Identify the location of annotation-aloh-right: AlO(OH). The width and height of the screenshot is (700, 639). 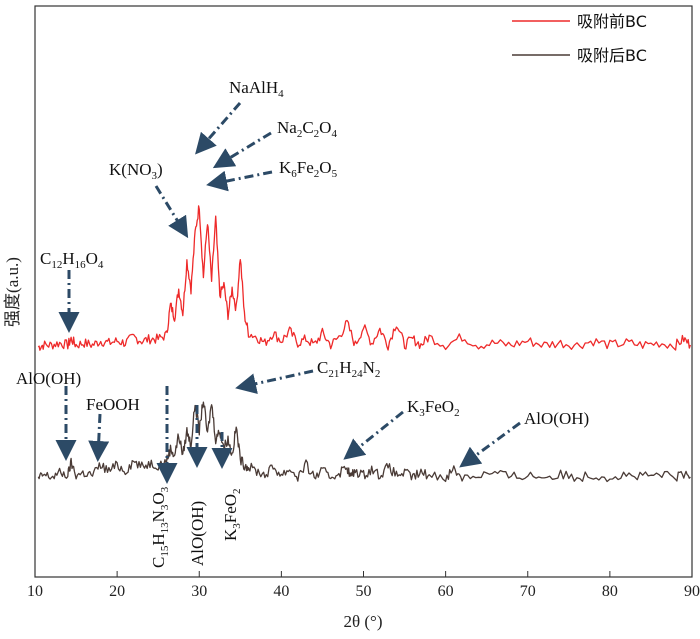
(556, 418).